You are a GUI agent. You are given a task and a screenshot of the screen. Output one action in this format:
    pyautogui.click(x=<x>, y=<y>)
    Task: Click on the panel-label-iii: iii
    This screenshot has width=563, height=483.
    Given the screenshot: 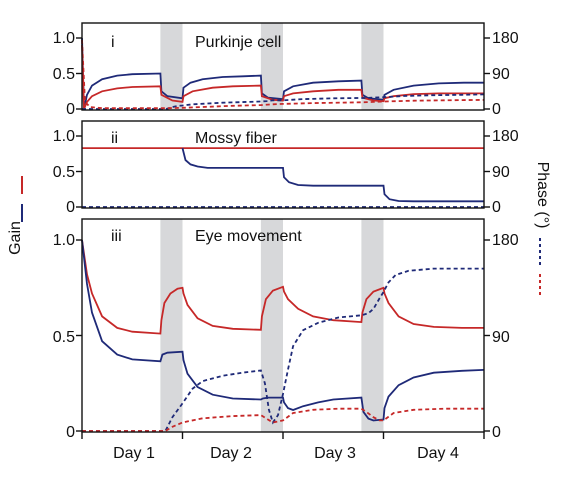 What is the action you would take?
    pyautogui.click(x=116, y=236)
    